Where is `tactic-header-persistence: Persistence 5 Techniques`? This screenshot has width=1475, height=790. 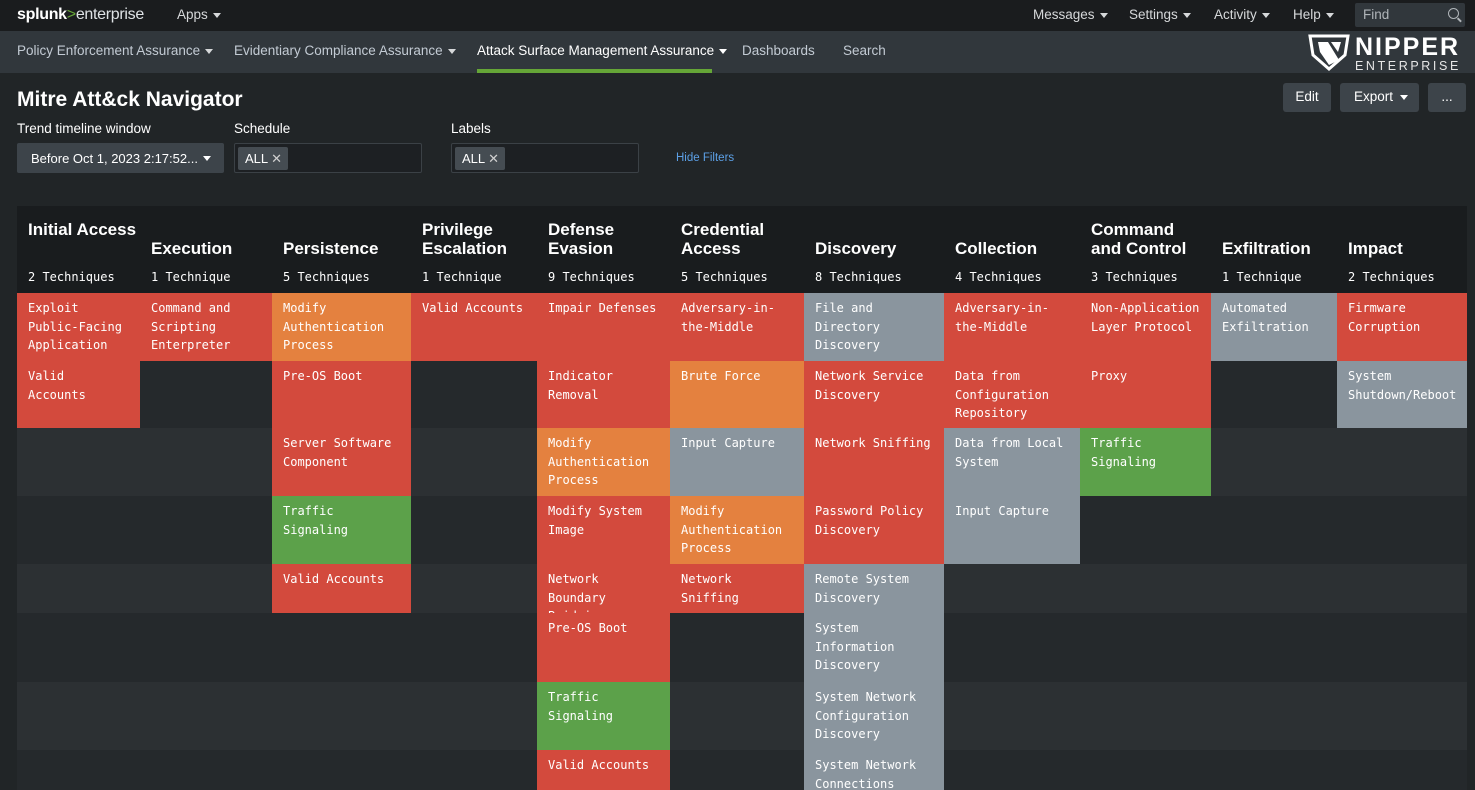
tactic-header-persistence: Persistence 5 Techniques is located at coordinates (341, 249).